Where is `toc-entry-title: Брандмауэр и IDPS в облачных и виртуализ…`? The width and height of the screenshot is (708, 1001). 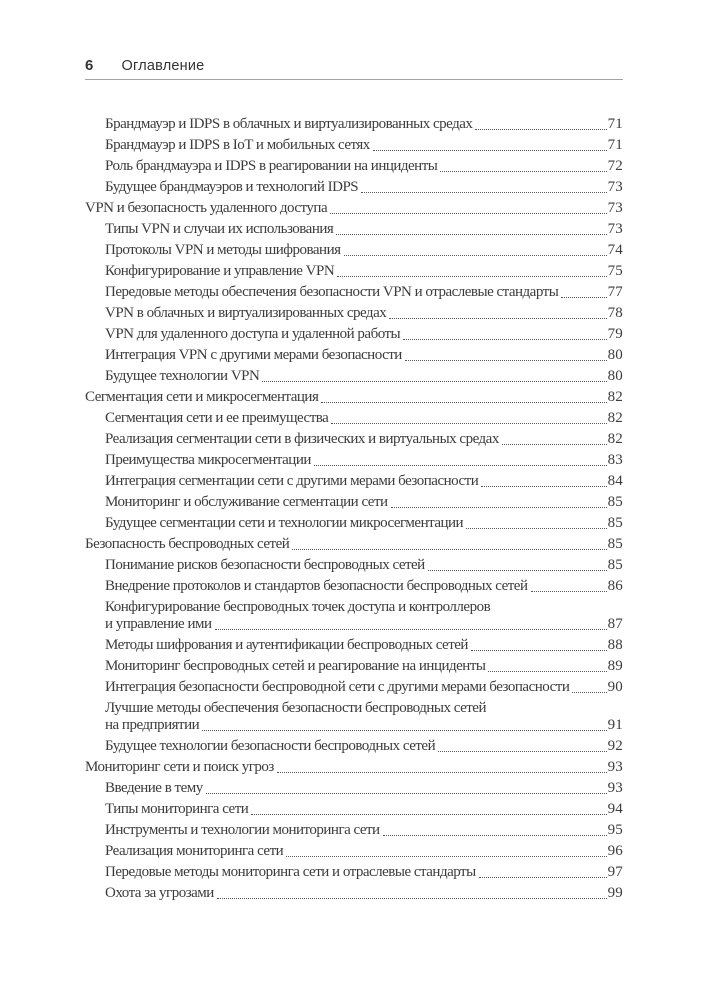 toc-entry-title: Брандмауэр и IDPS в облачных и виртуализ… is located at coordinates (289, 124).